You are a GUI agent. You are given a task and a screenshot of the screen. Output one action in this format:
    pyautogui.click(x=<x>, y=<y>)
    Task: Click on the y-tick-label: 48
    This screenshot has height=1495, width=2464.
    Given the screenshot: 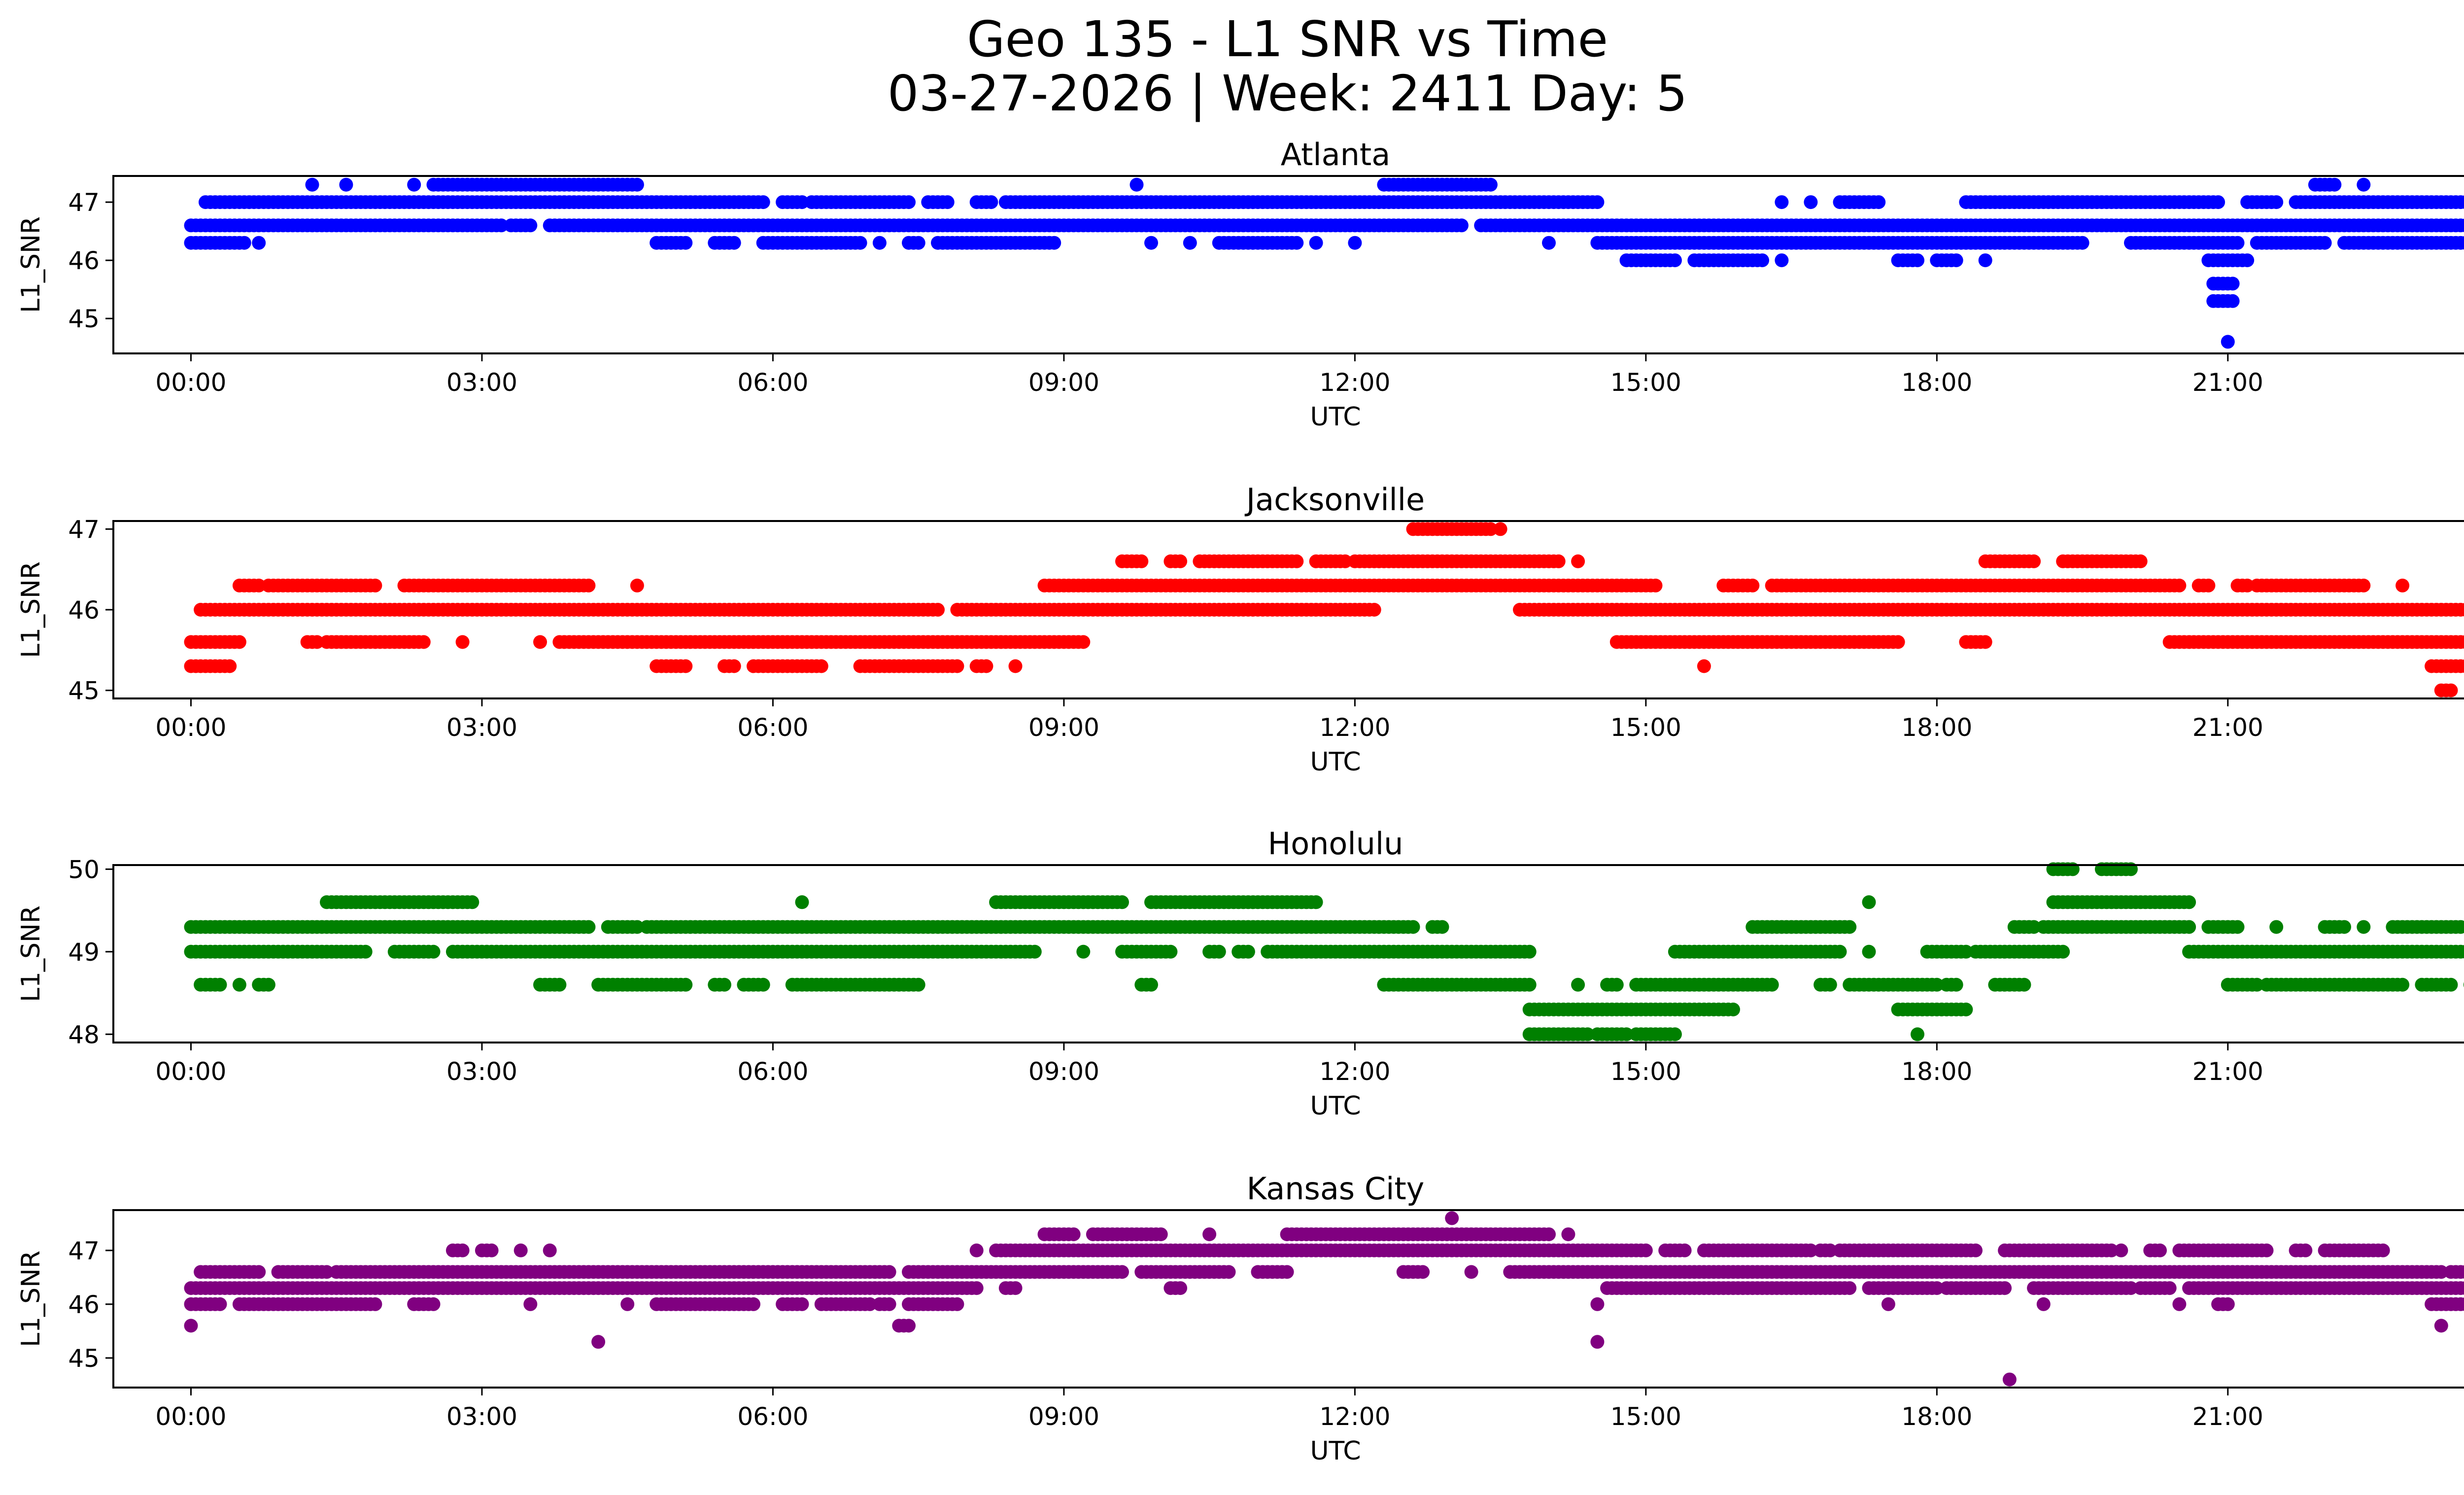 What is the action you would take?
    pyautogui.click(x=84, y=1034)
    